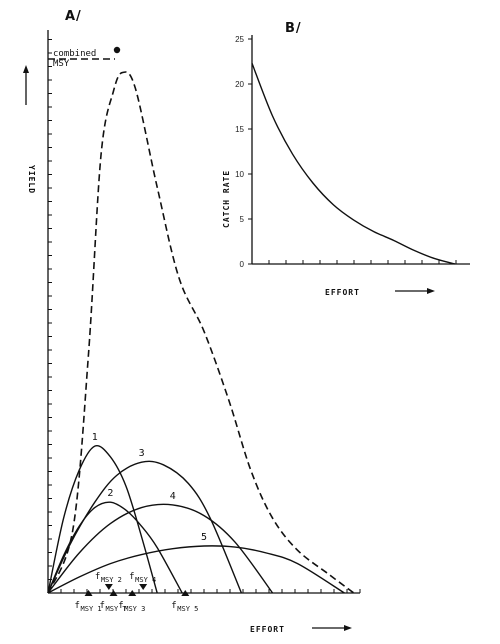 The width and height of the screenshot is (500, 644). Describe the element at coordinates (110, 493) in the screenshot. I see `series-label-2: 2` at that location.